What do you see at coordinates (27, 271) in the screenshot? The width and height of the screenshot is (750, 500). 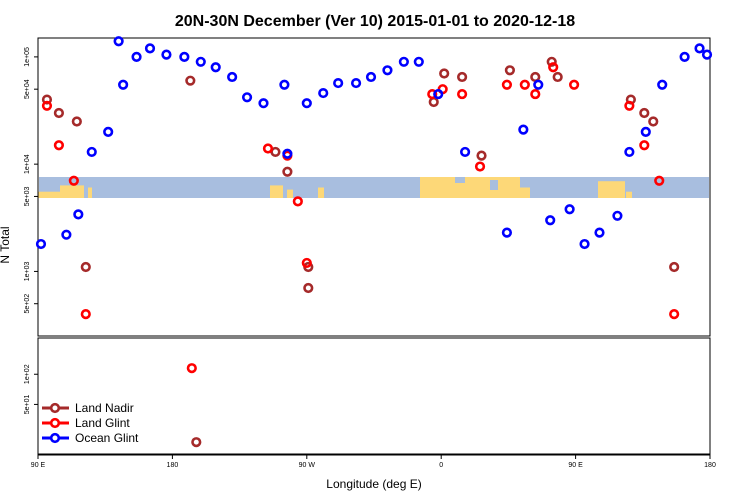 I see `y-tick-label: 1e+03` at bounding box center [27, 271].